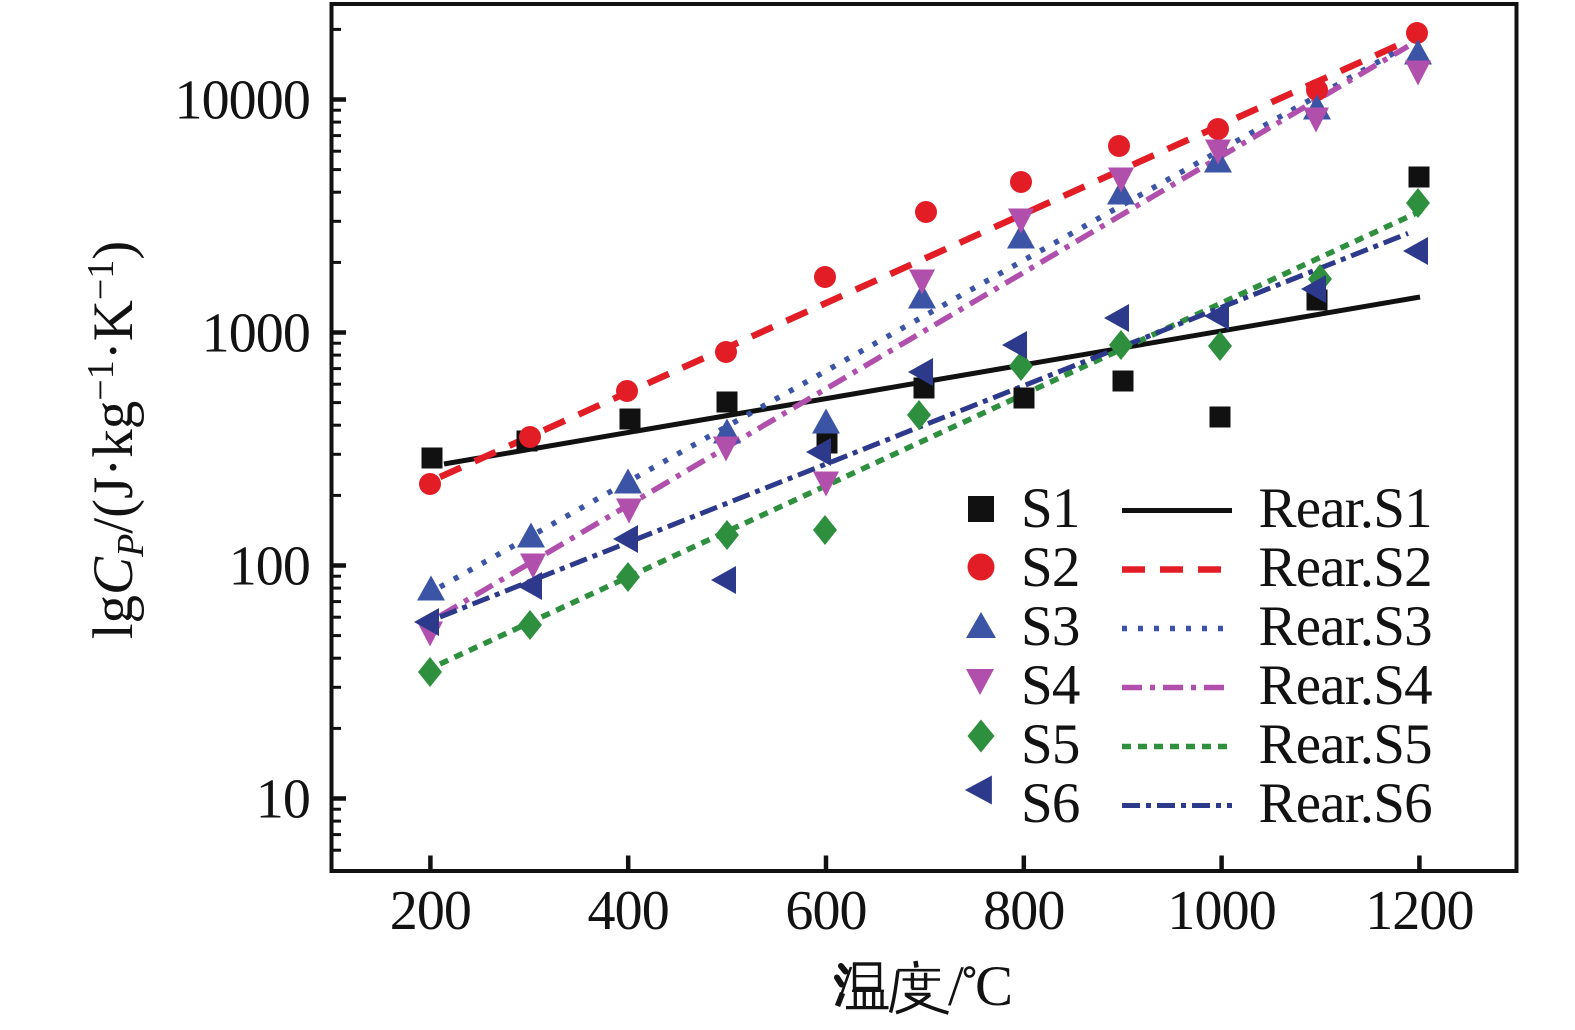 The image size is (1575, 1030). What do you see at coordinates (1346, 685) in the screenshot?
I see `svg-text: Rear.S4` at bounding box center [1346, 685].